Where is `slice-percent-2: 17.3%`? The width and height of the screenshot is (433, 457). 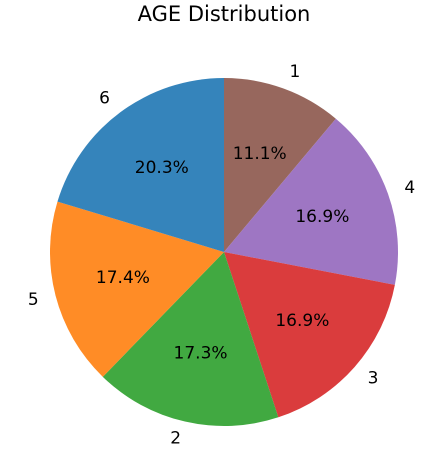 slice-percent-2: 17.3% is located at coordinates (201, 354).